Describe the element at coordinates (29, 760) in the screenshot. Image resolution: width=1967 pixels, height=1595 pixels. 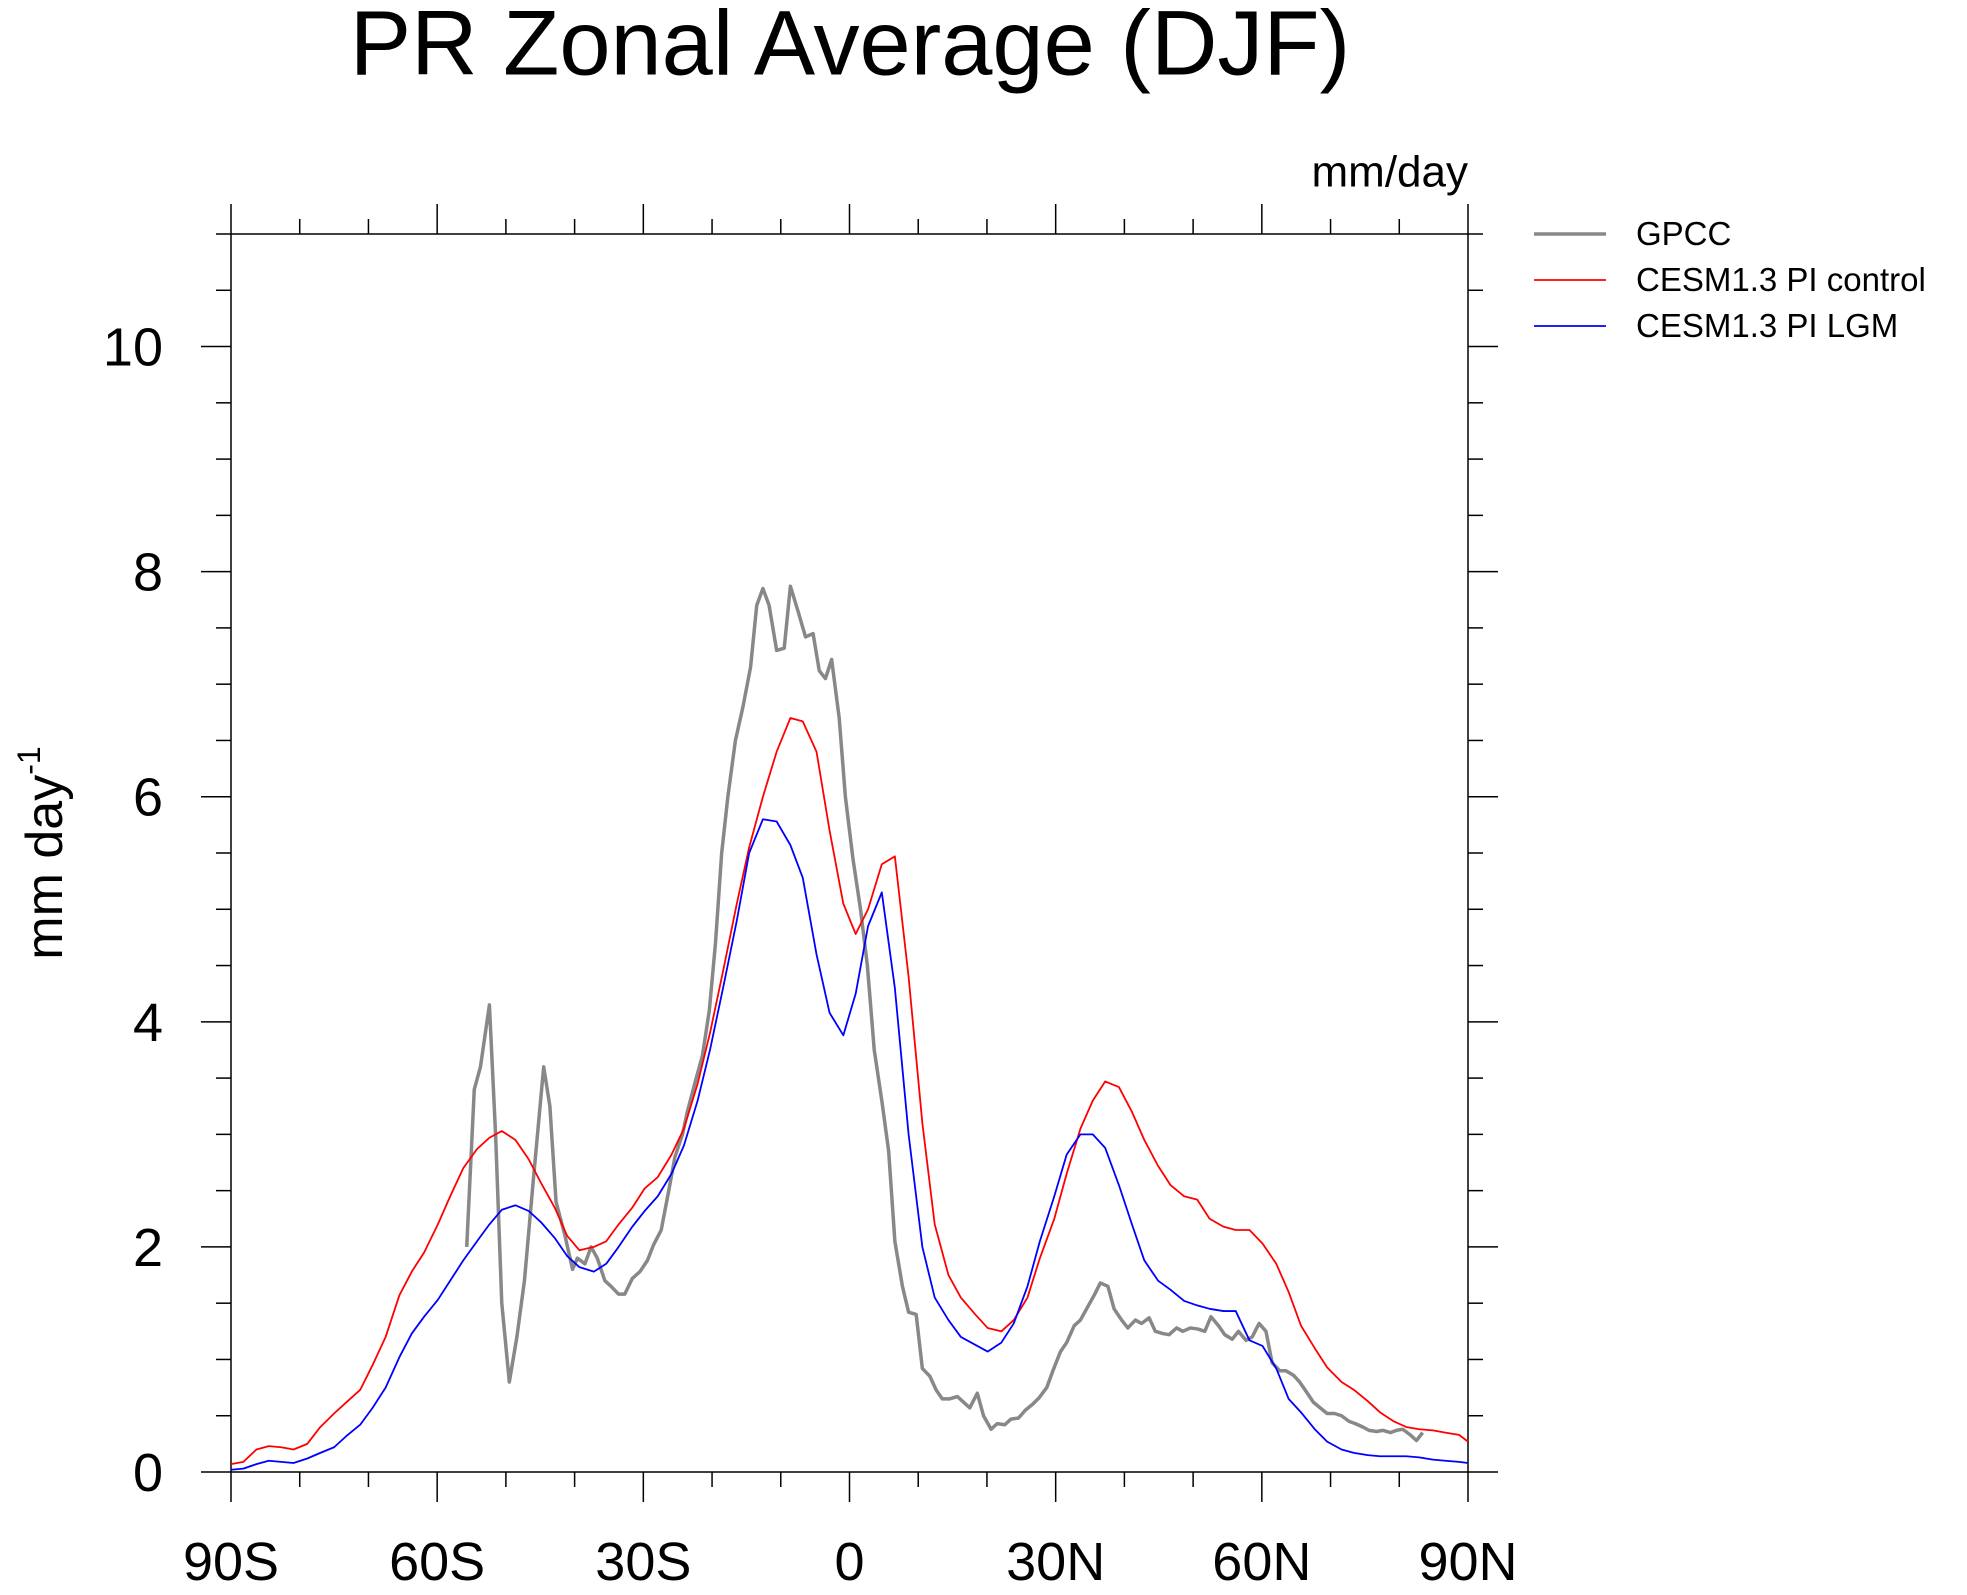
I see `y-axis-label-sup: -1` at that location.